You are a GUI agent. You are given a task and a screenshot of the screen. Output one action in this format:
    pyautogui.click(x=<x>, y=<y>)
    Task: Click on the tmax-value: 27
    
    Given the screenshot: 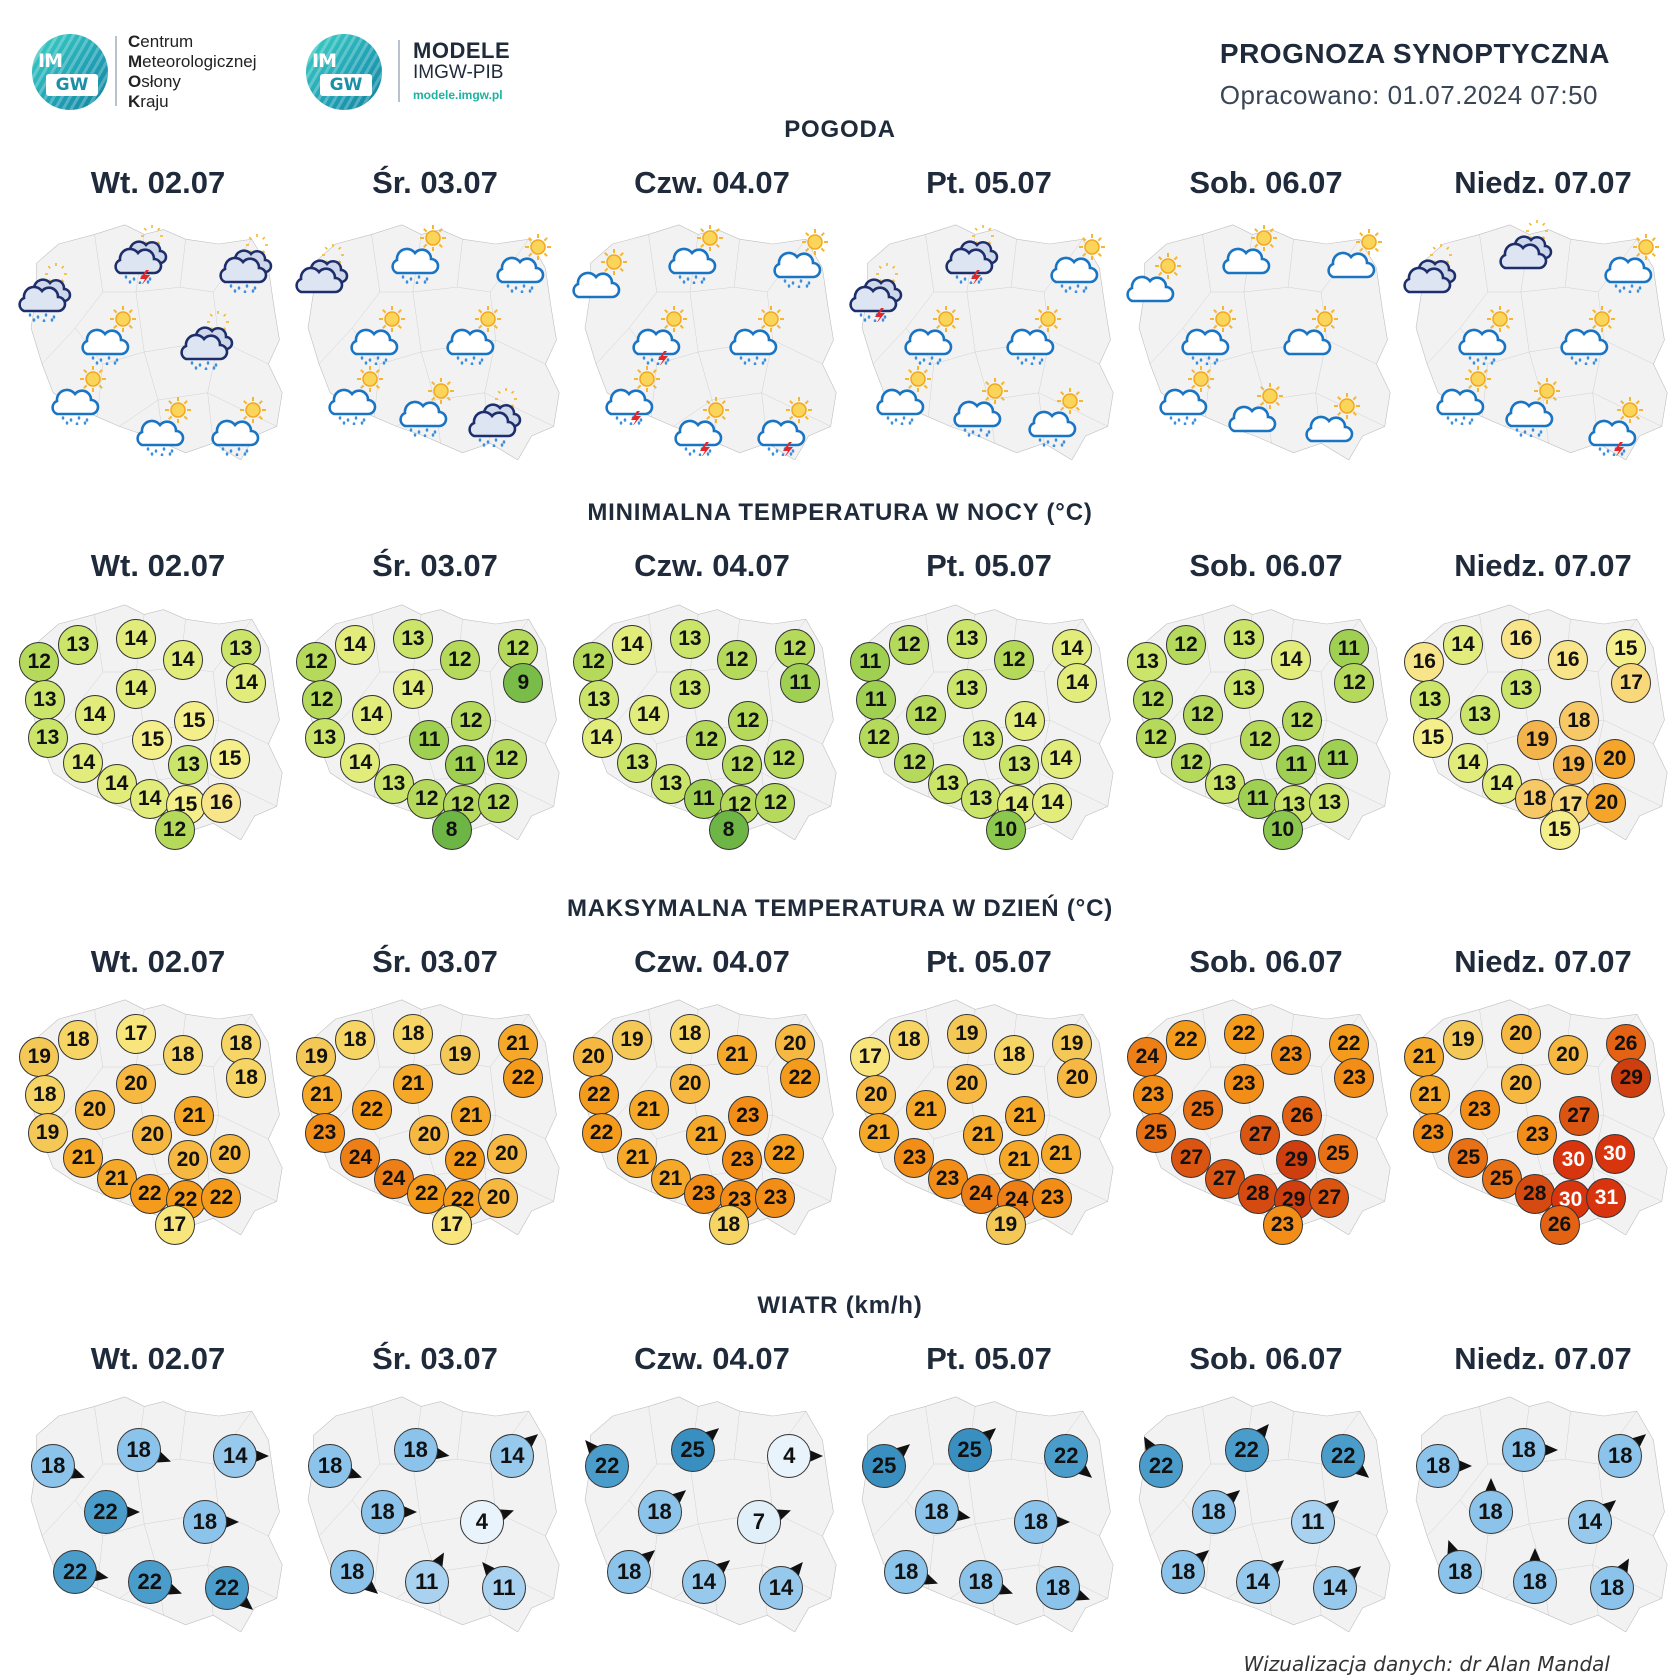 What is the action you would take?
    pyautogui.click(x=1329, y=1197)
    